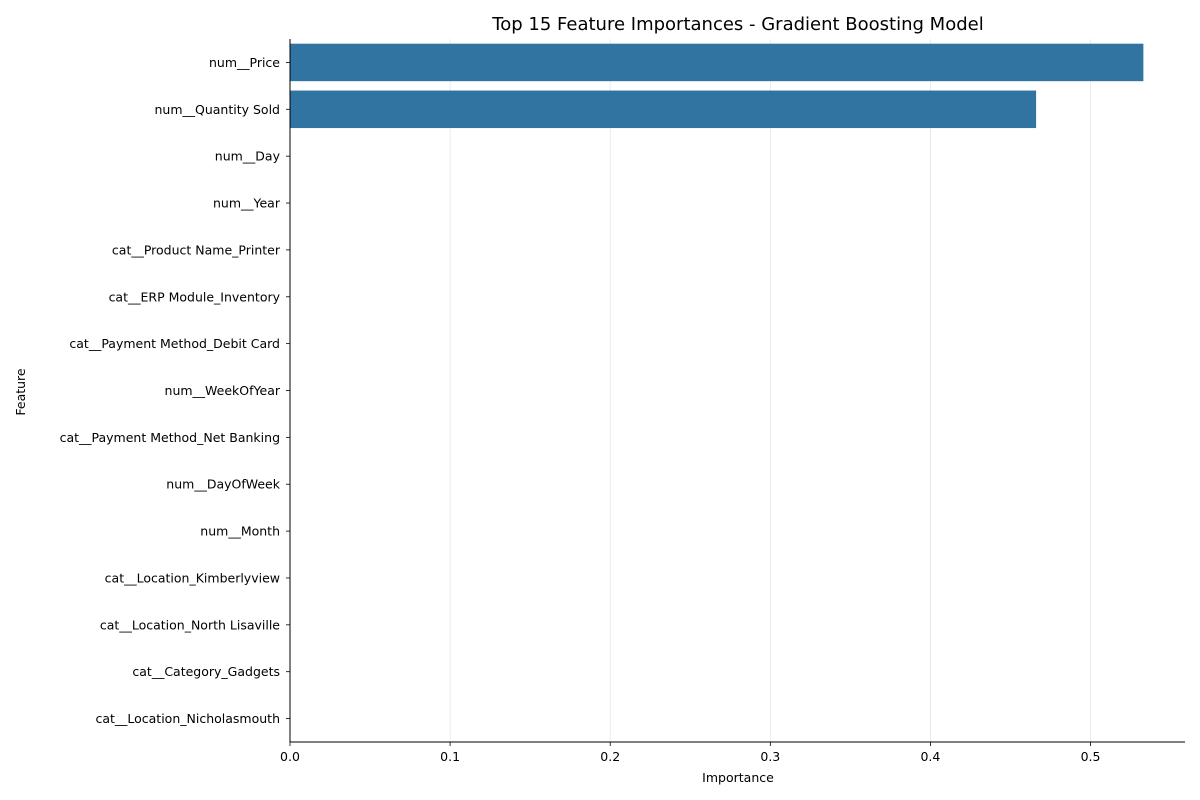  I want to click on x-tick-label: 0.5, so click(1091, 756).